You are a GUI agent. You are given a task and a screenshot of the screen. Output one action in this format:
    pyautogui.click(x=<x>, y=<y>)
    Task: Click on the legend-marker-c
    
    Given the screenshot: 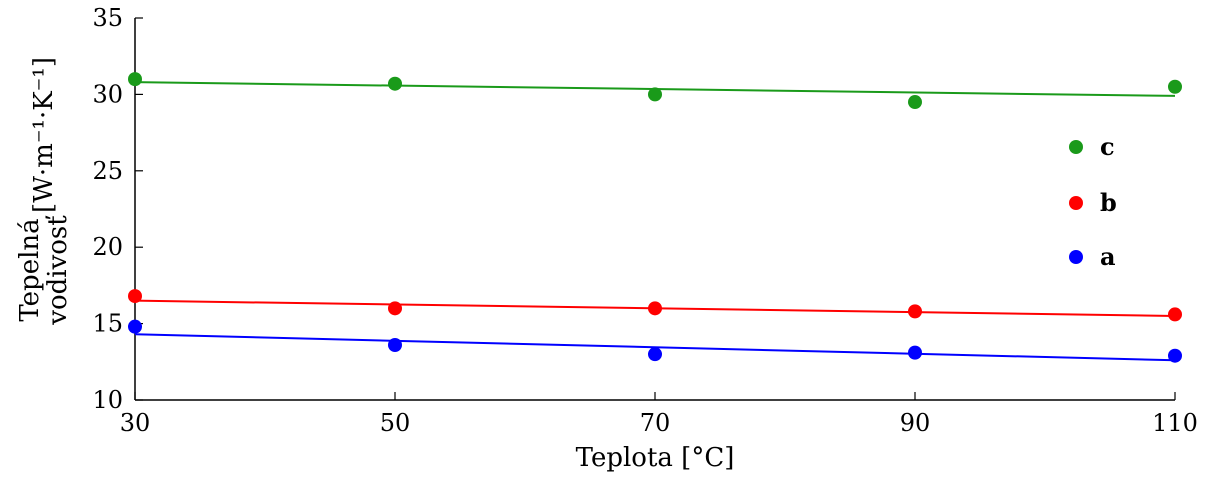 What is the action you would take?
    pyautogui.click(x=1076, y=147)
    